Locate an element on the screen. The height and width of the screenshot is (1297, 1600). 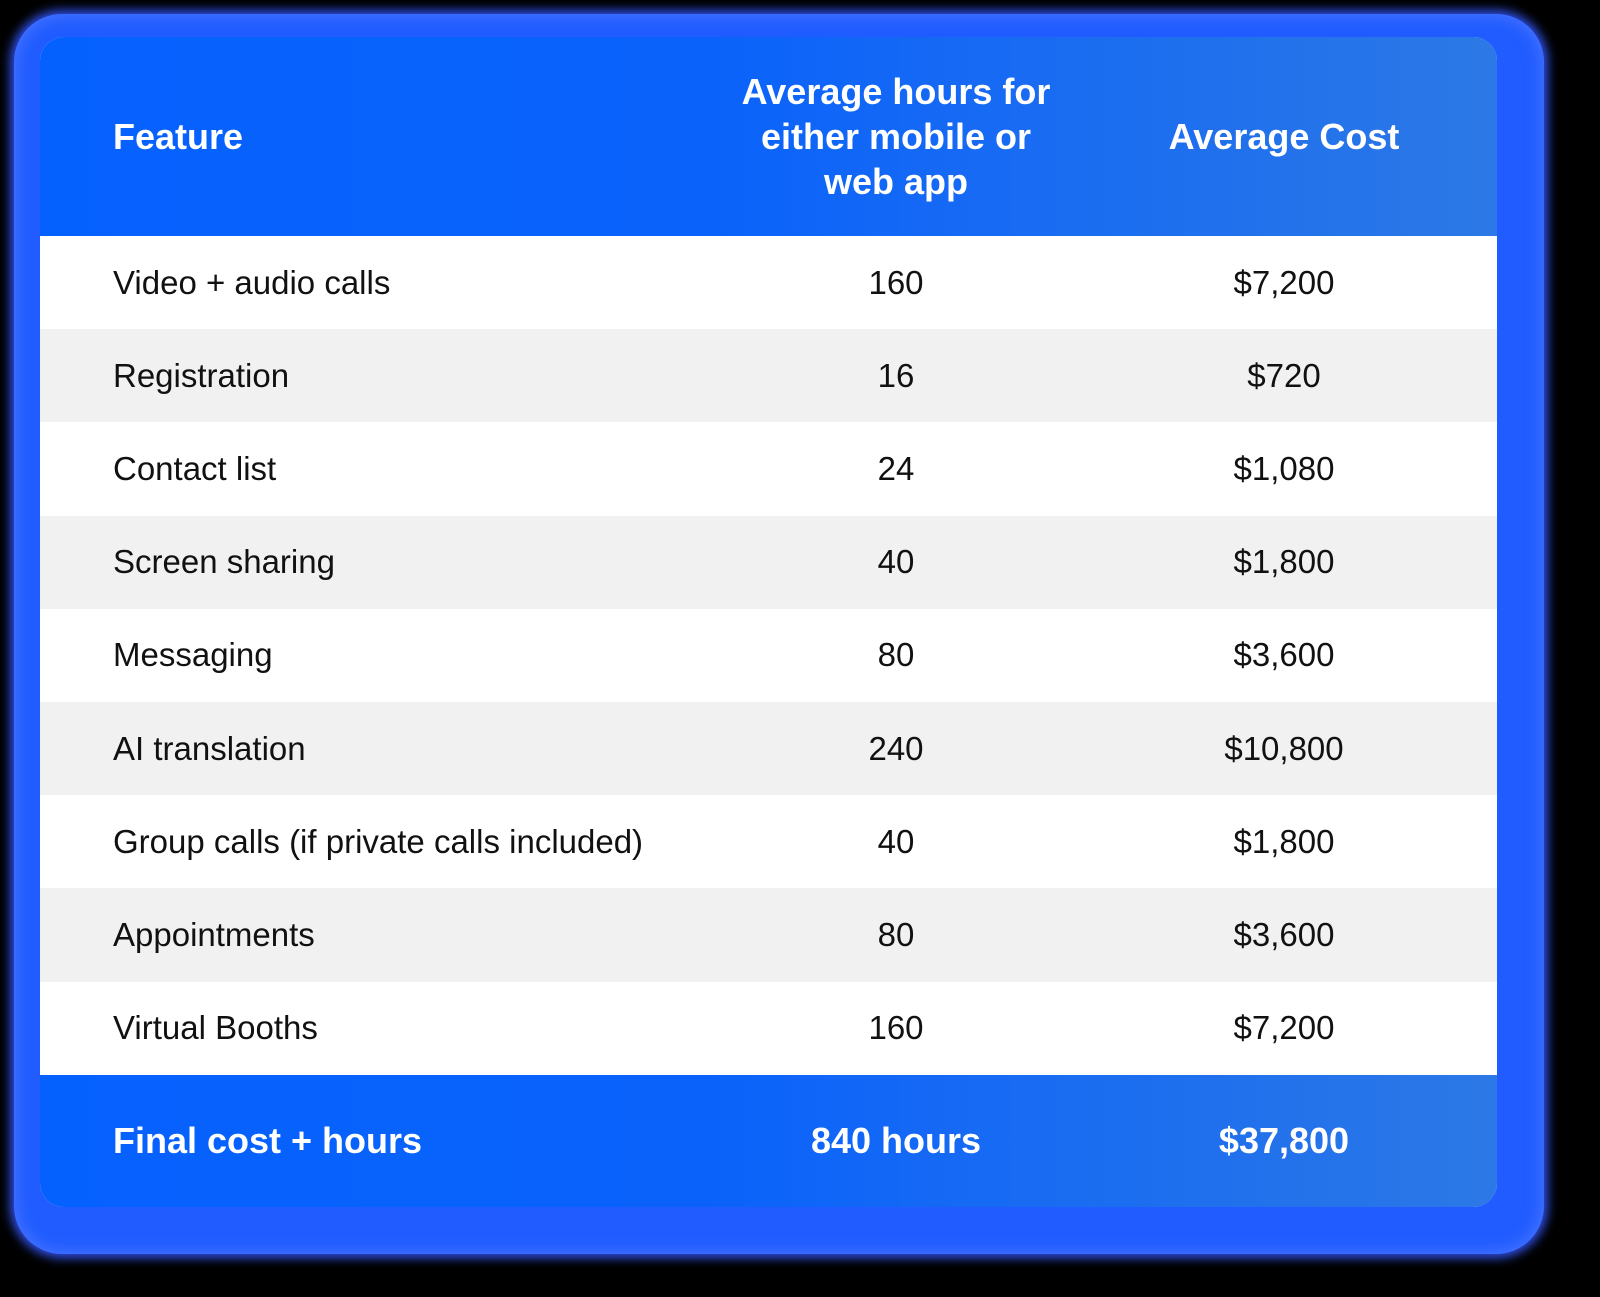
table-row: Registration 16 $720 is located at coordinates (768, 376).